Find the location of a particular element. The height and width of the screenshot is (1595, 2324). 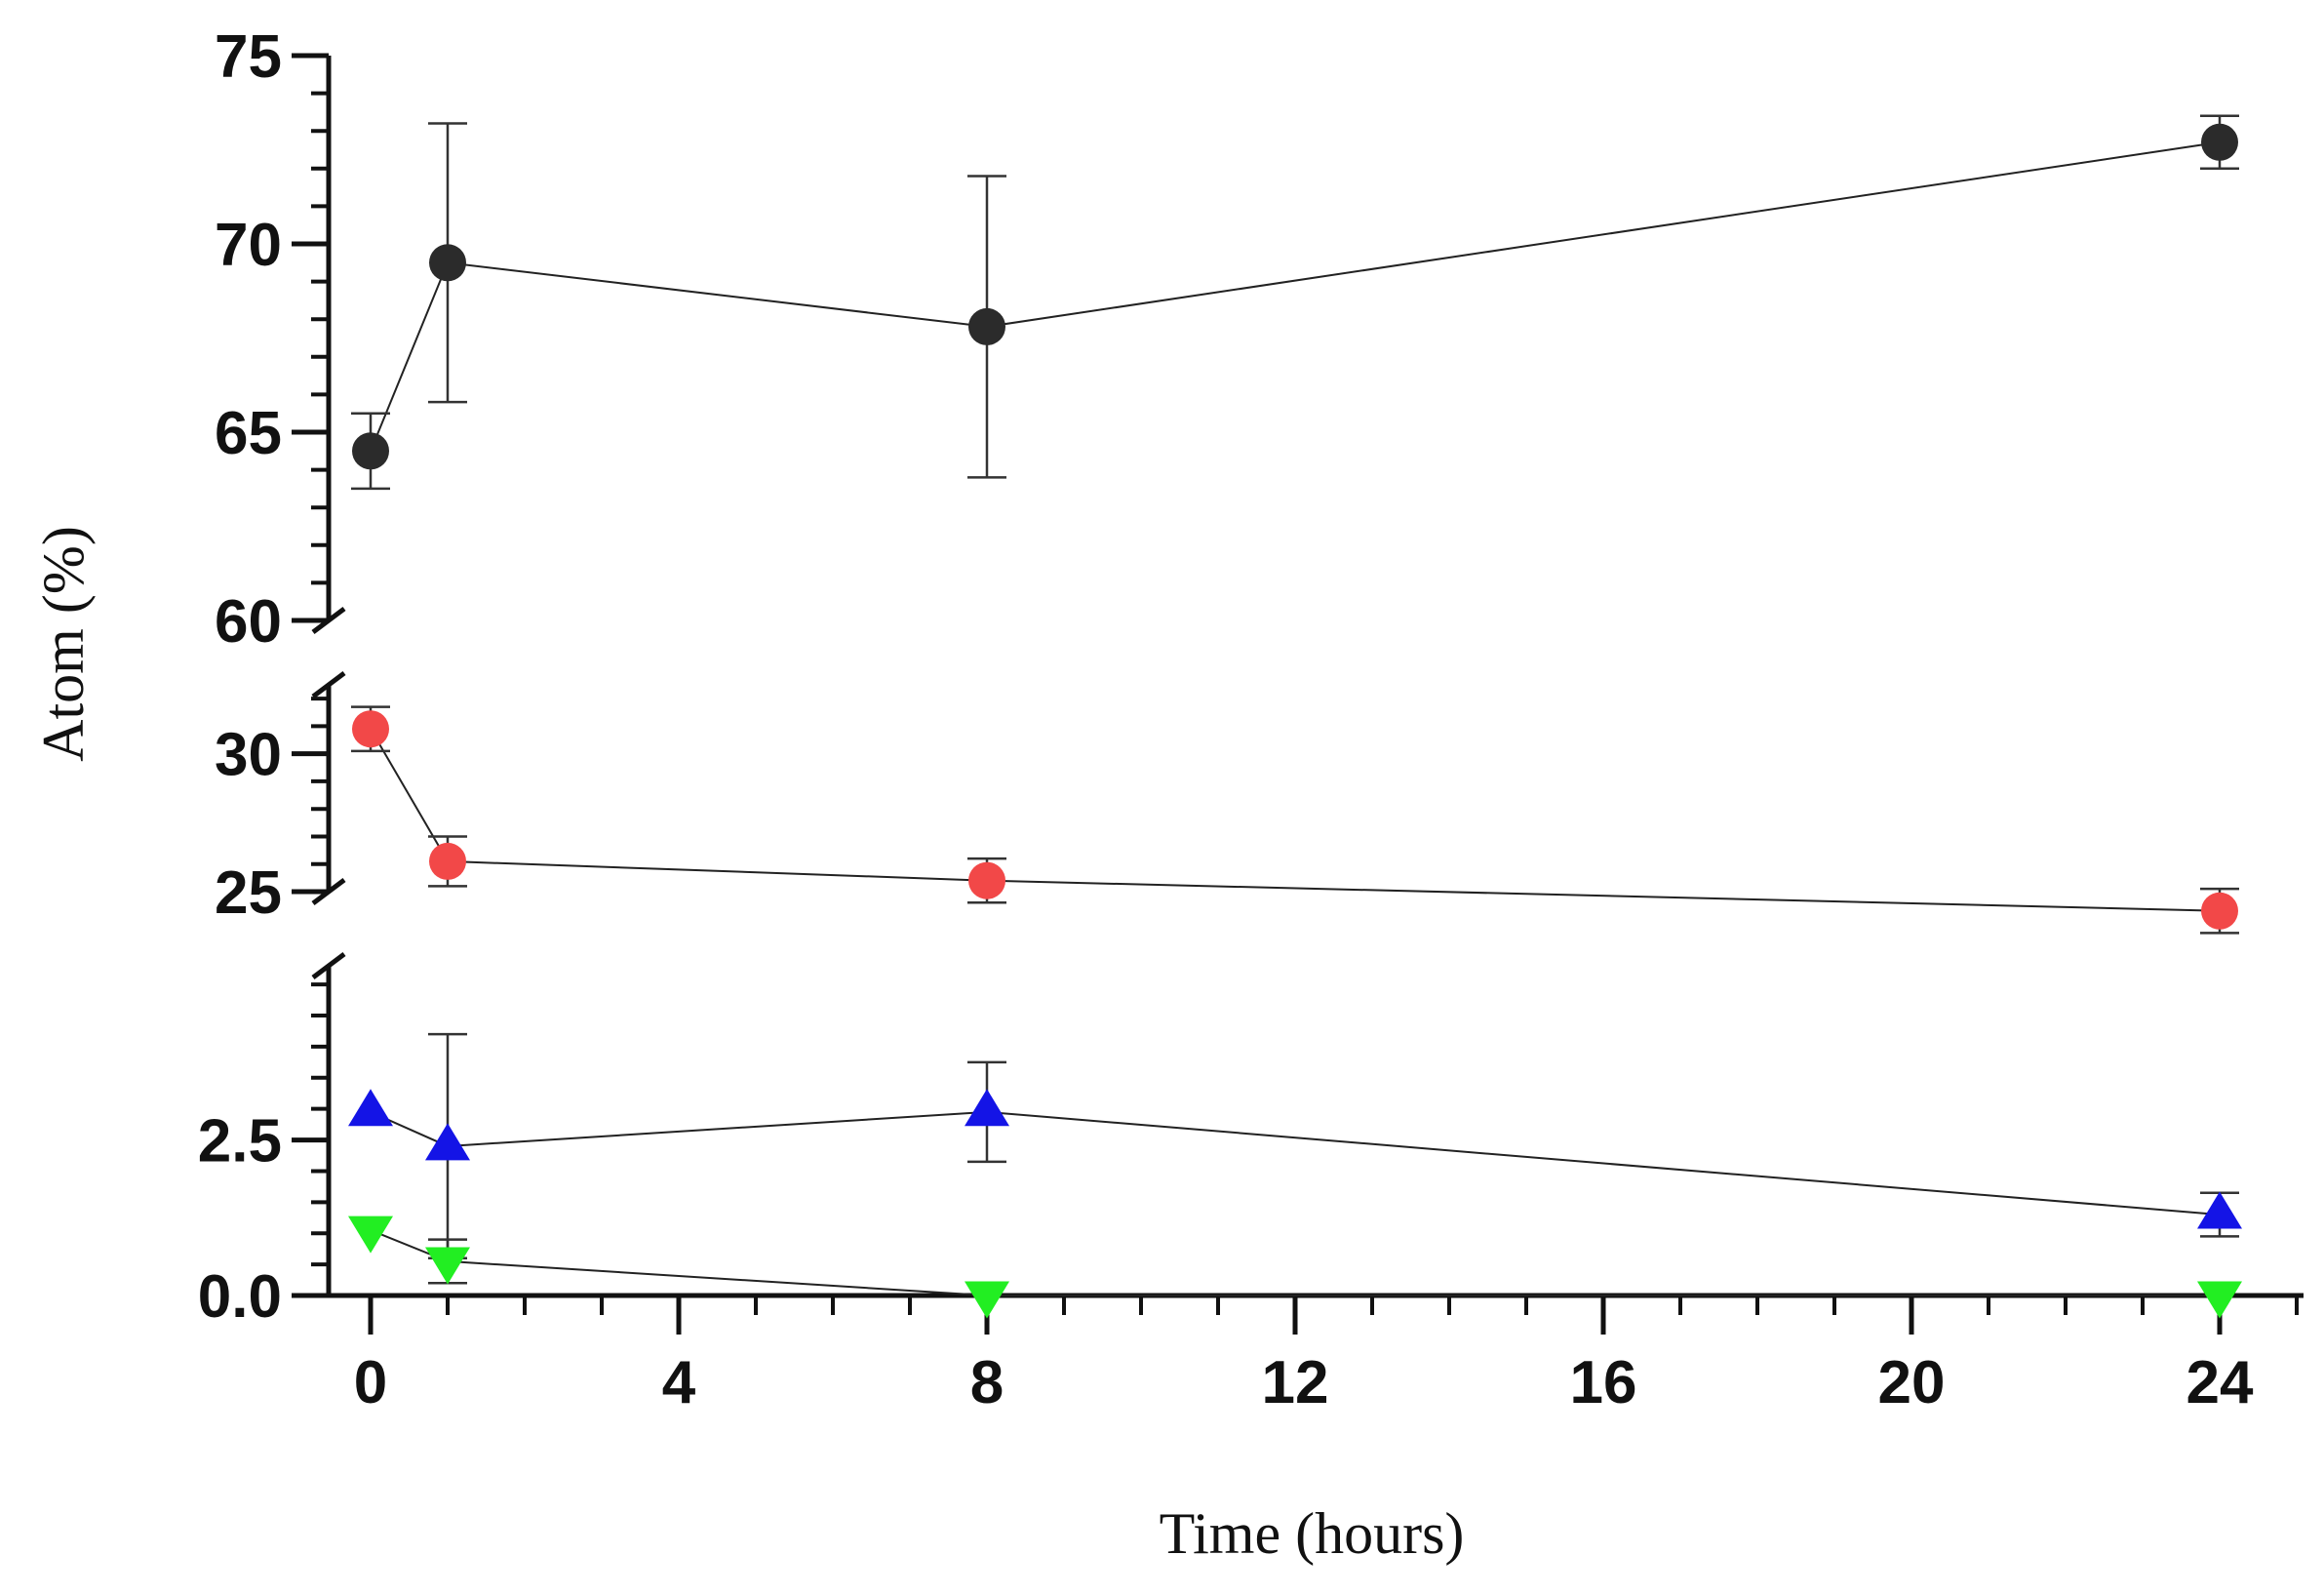

x-tick-label: 24 is located at coordinates (2220, 1382).